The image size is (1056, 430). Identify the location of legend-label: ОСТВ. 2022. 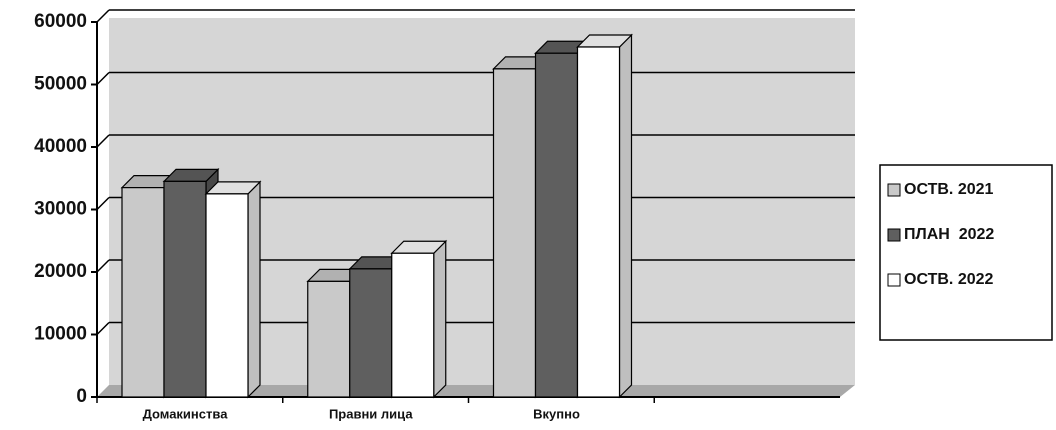
(949, 279).